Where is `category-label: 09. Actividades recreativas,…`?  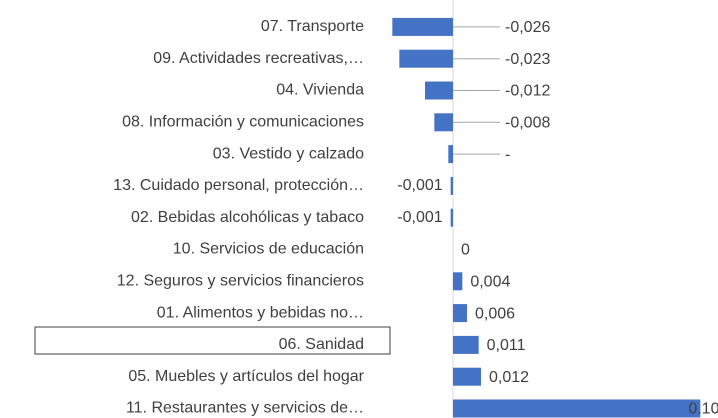
category-label: 09. Actividades recreativas,… is located at coordinates (258, 58).